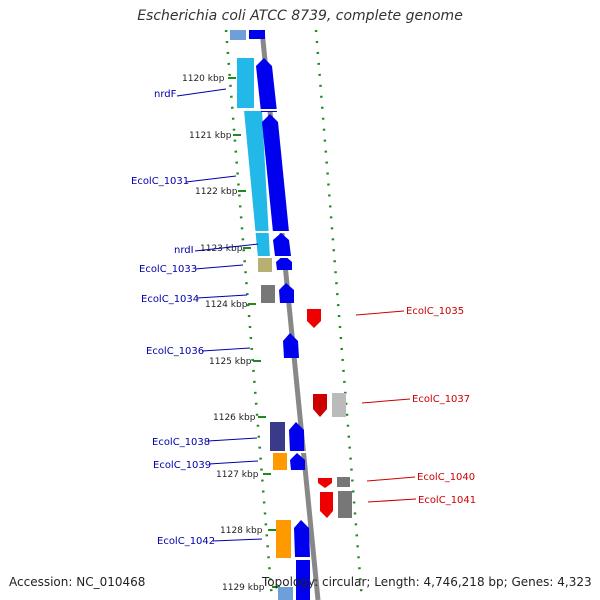 Image resolution: width=600 pixels, height=600 pixels. What do you see at coordinates (186, 541) in the screenshot?
I see `label-ecolc-1042: EcolC_1042` at bounding box center [186, 541].